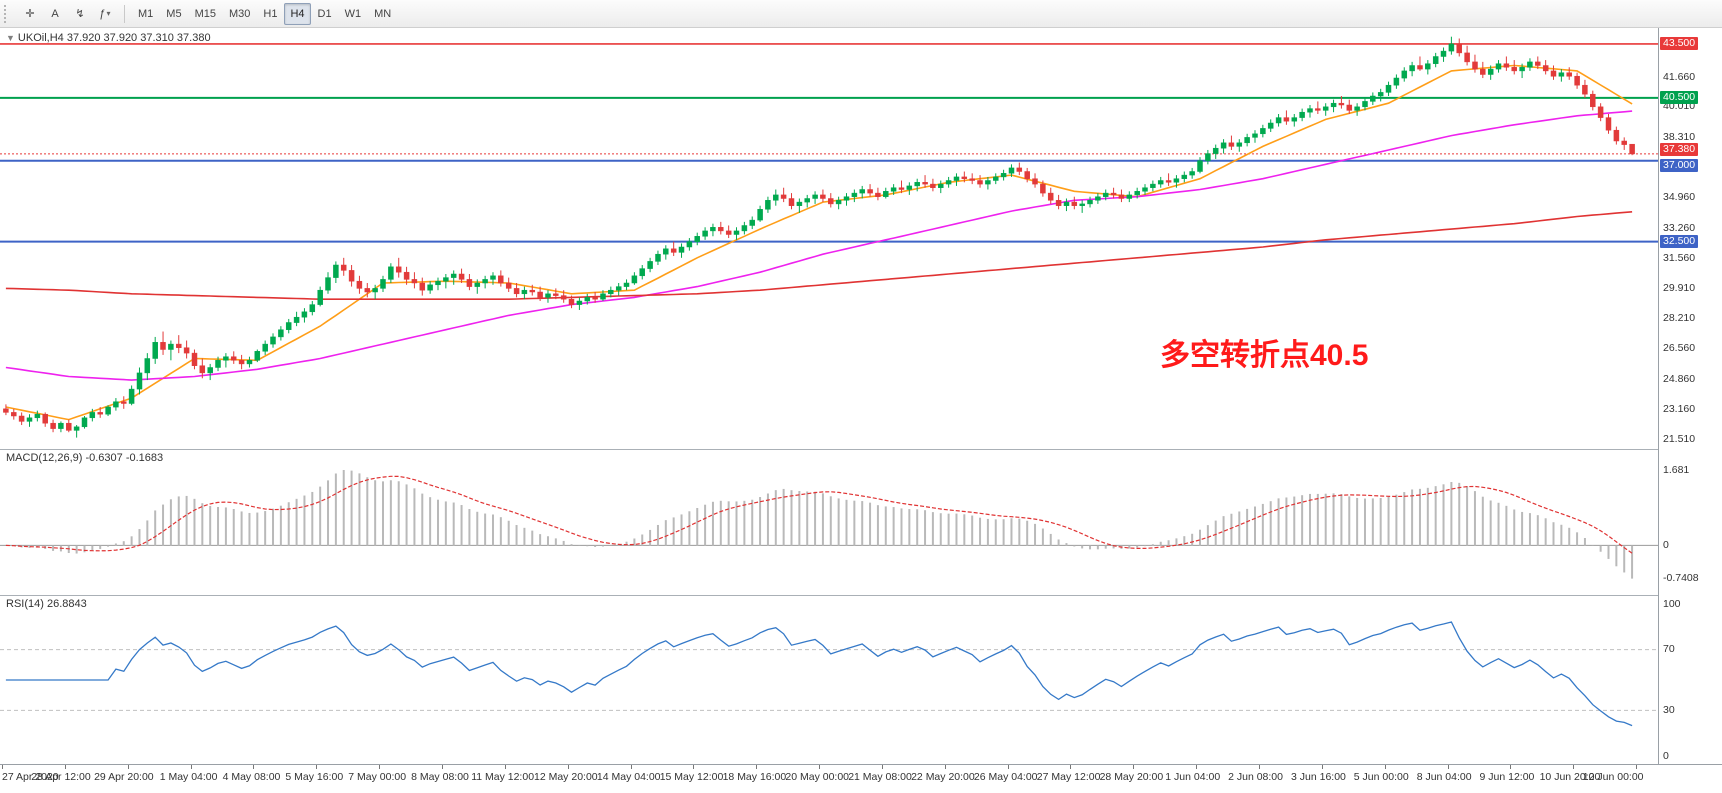 This screenshot has height=793, width=1722. I want to click on price-level-label-43500: 43.500, so click(1679, 44).